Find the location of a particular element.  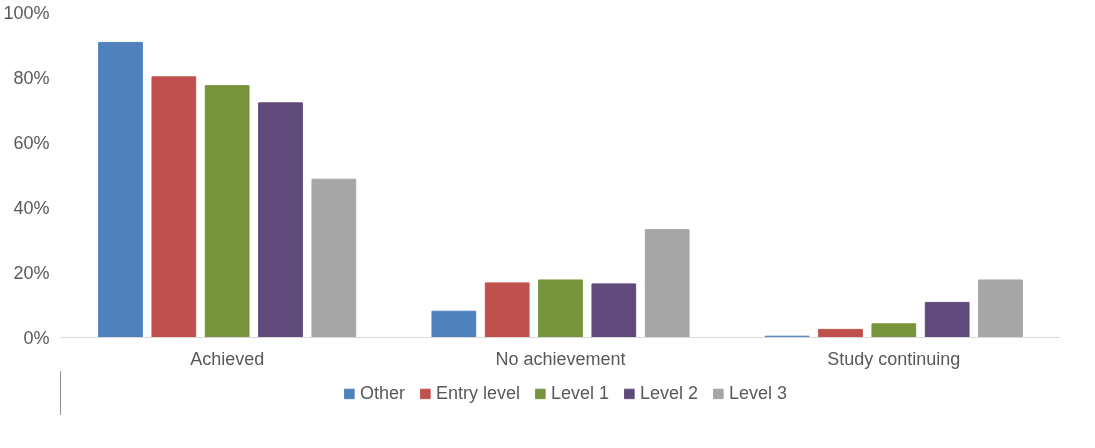

x-tick-label: Study continuing is located at coordinates (894, 358).